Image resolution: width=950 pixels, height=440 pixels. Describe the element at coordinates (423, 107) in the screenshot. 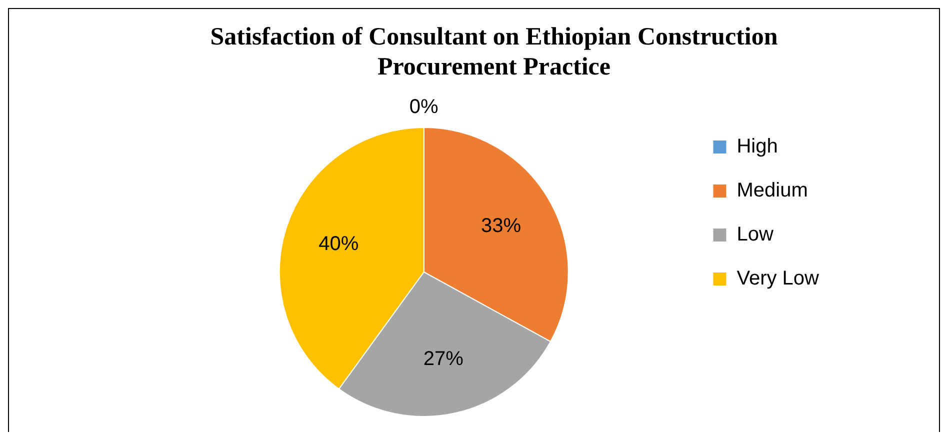

I see `text: 0%` at that location.